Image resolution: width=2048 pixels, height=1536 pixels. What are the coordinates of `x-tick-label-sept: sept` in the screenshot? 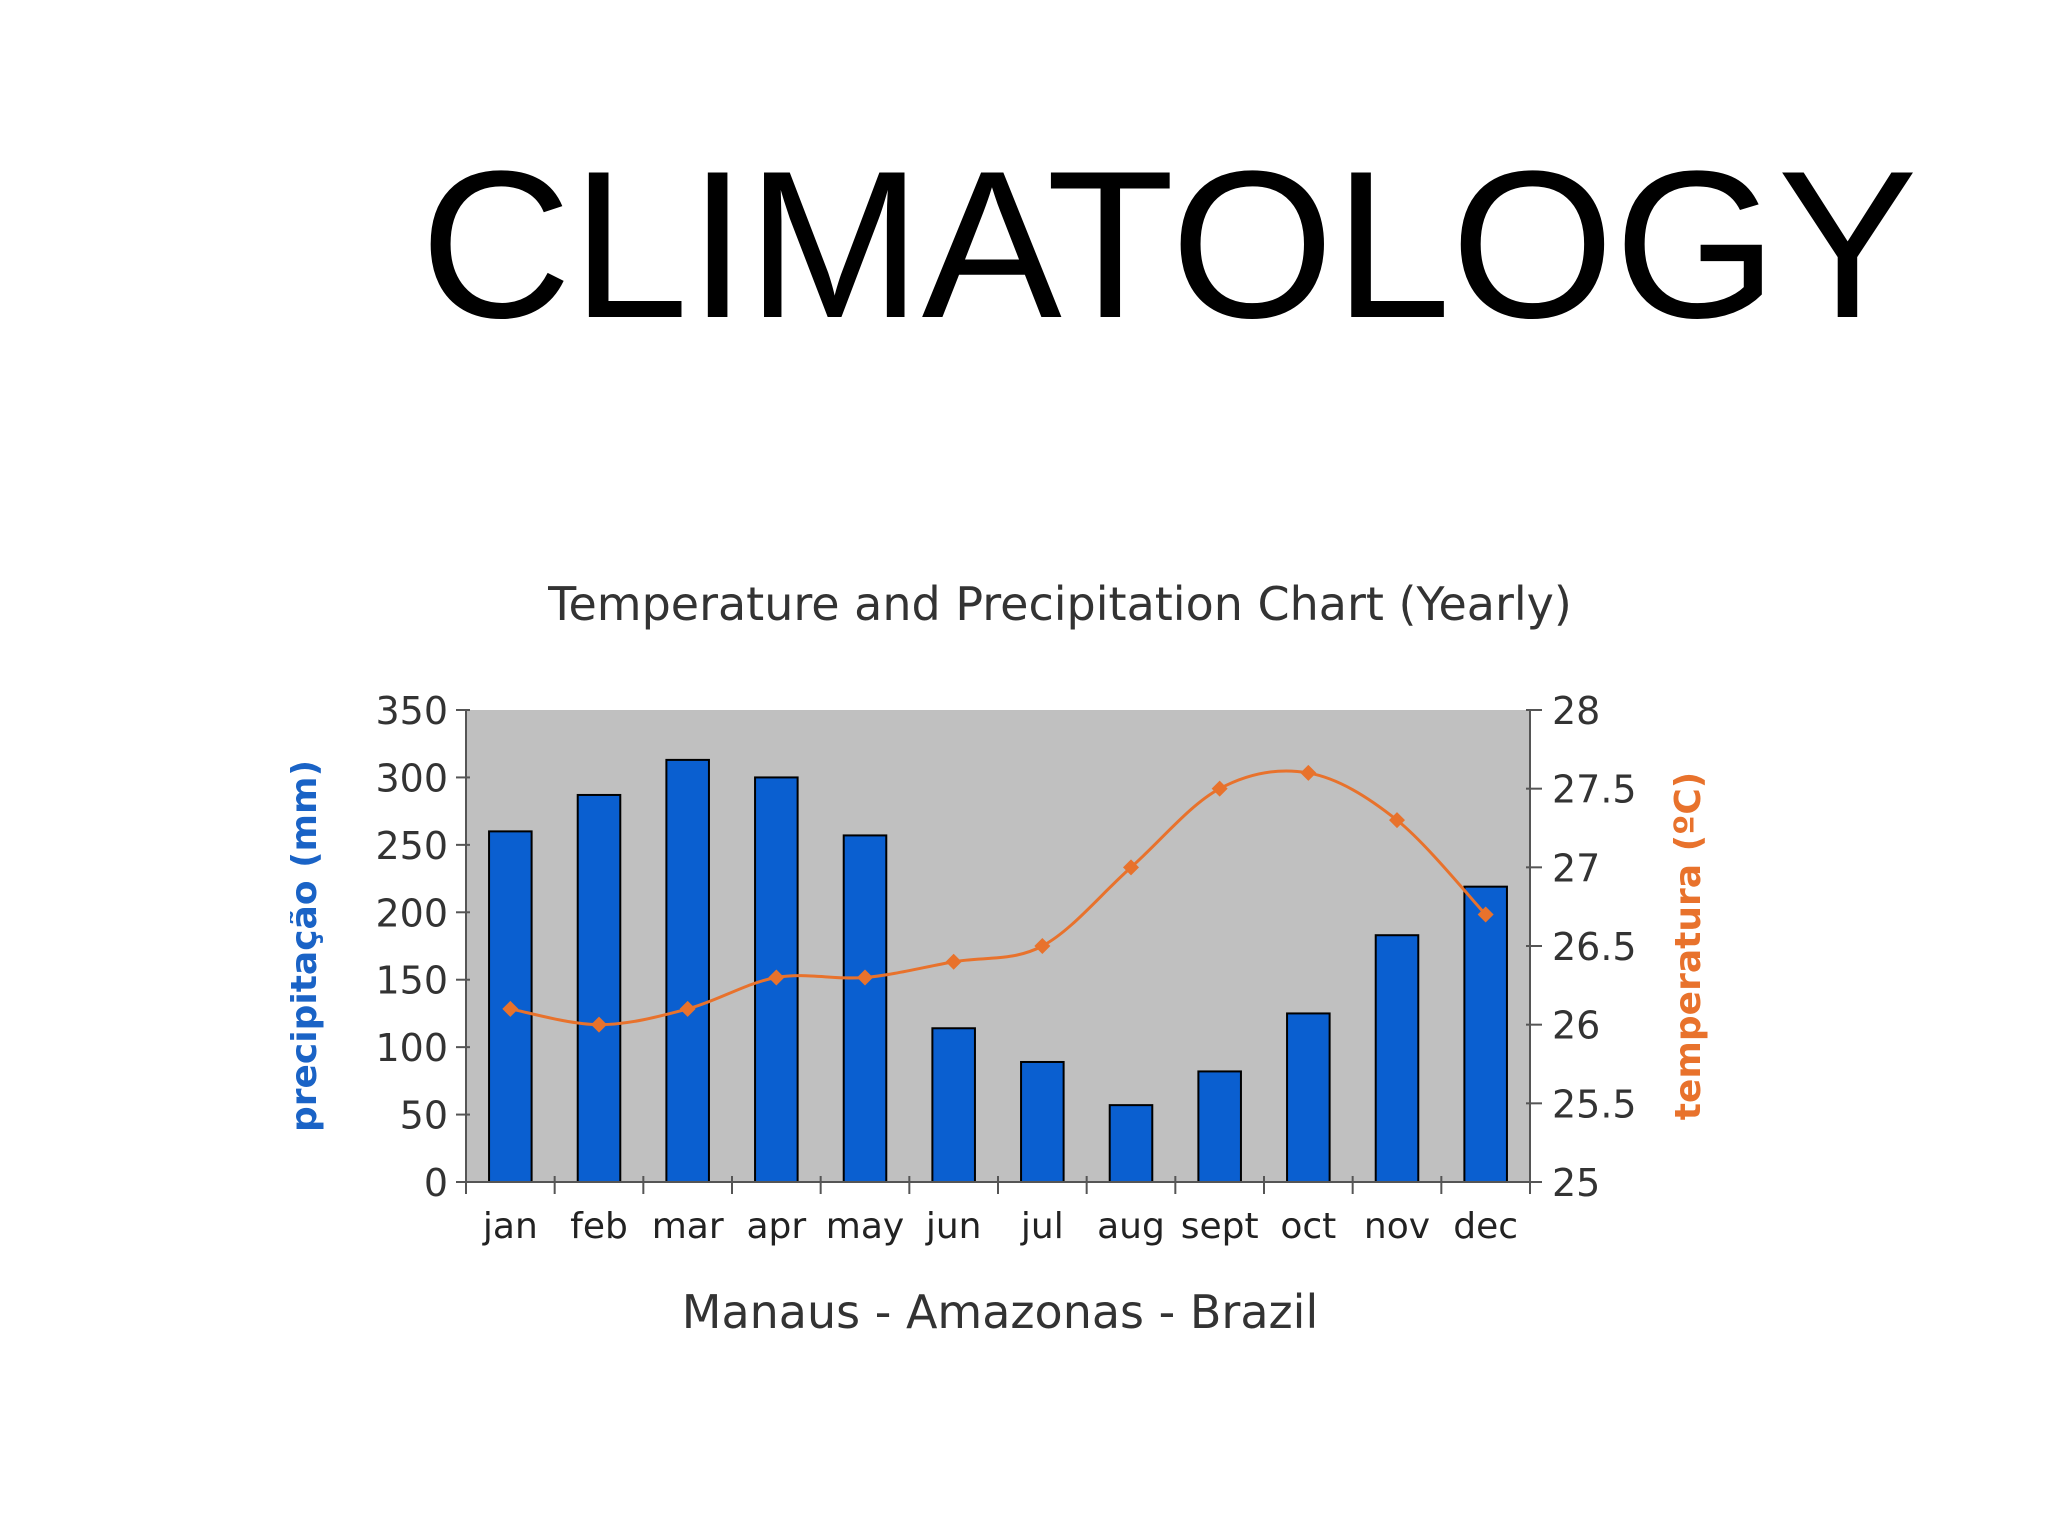 It's located at (1220, 1226).